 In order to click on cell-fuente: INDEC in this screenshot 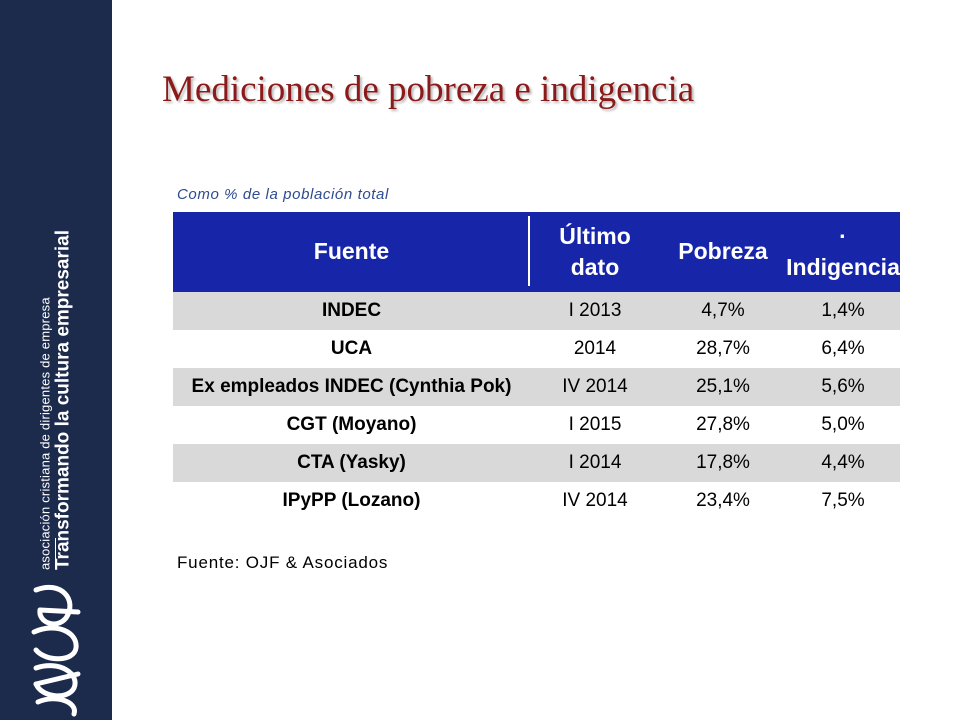, I will do `click(351, 311)`.